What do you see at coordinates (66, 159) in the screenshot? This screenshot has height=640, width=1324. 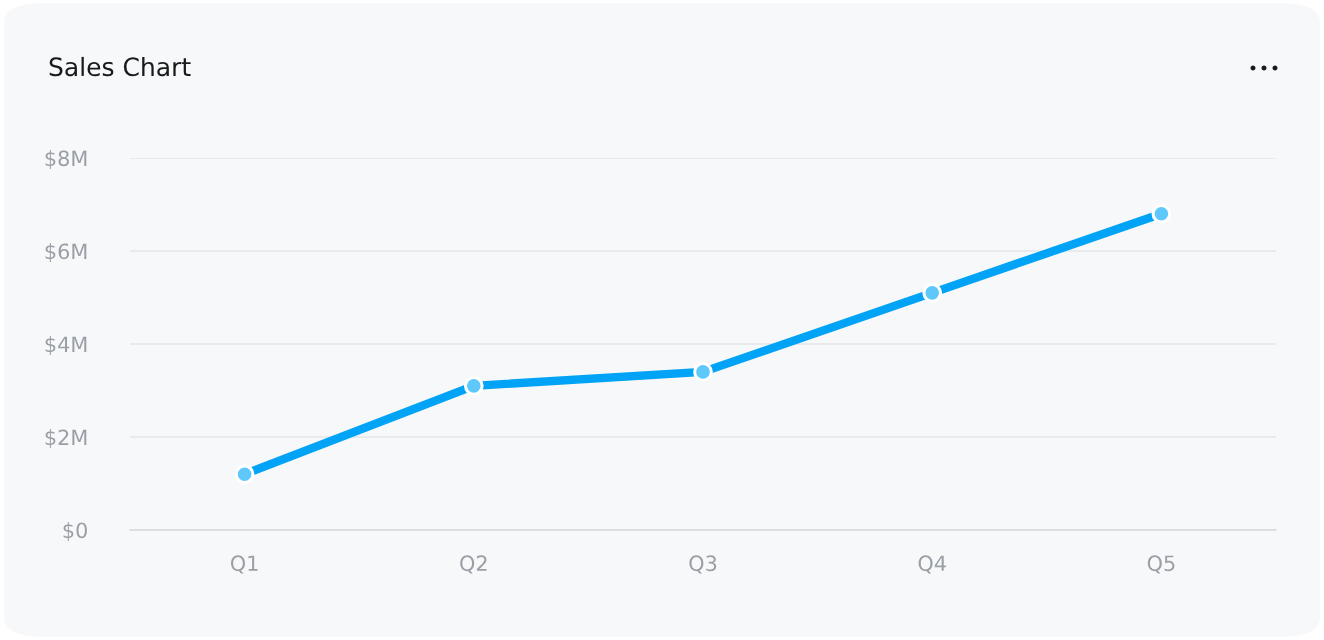 I see `y-tick-label: $8M` at bounding box center [66, 159].